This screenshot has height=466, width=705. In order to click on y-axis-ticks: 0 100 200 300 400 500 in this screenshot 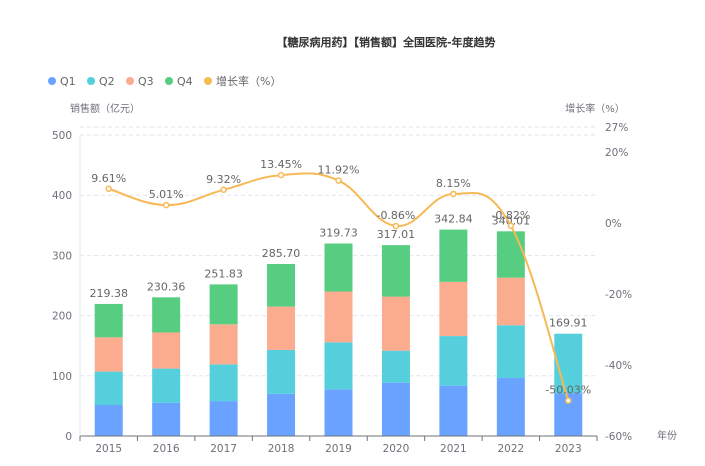, I will do `click(62, 286)`.